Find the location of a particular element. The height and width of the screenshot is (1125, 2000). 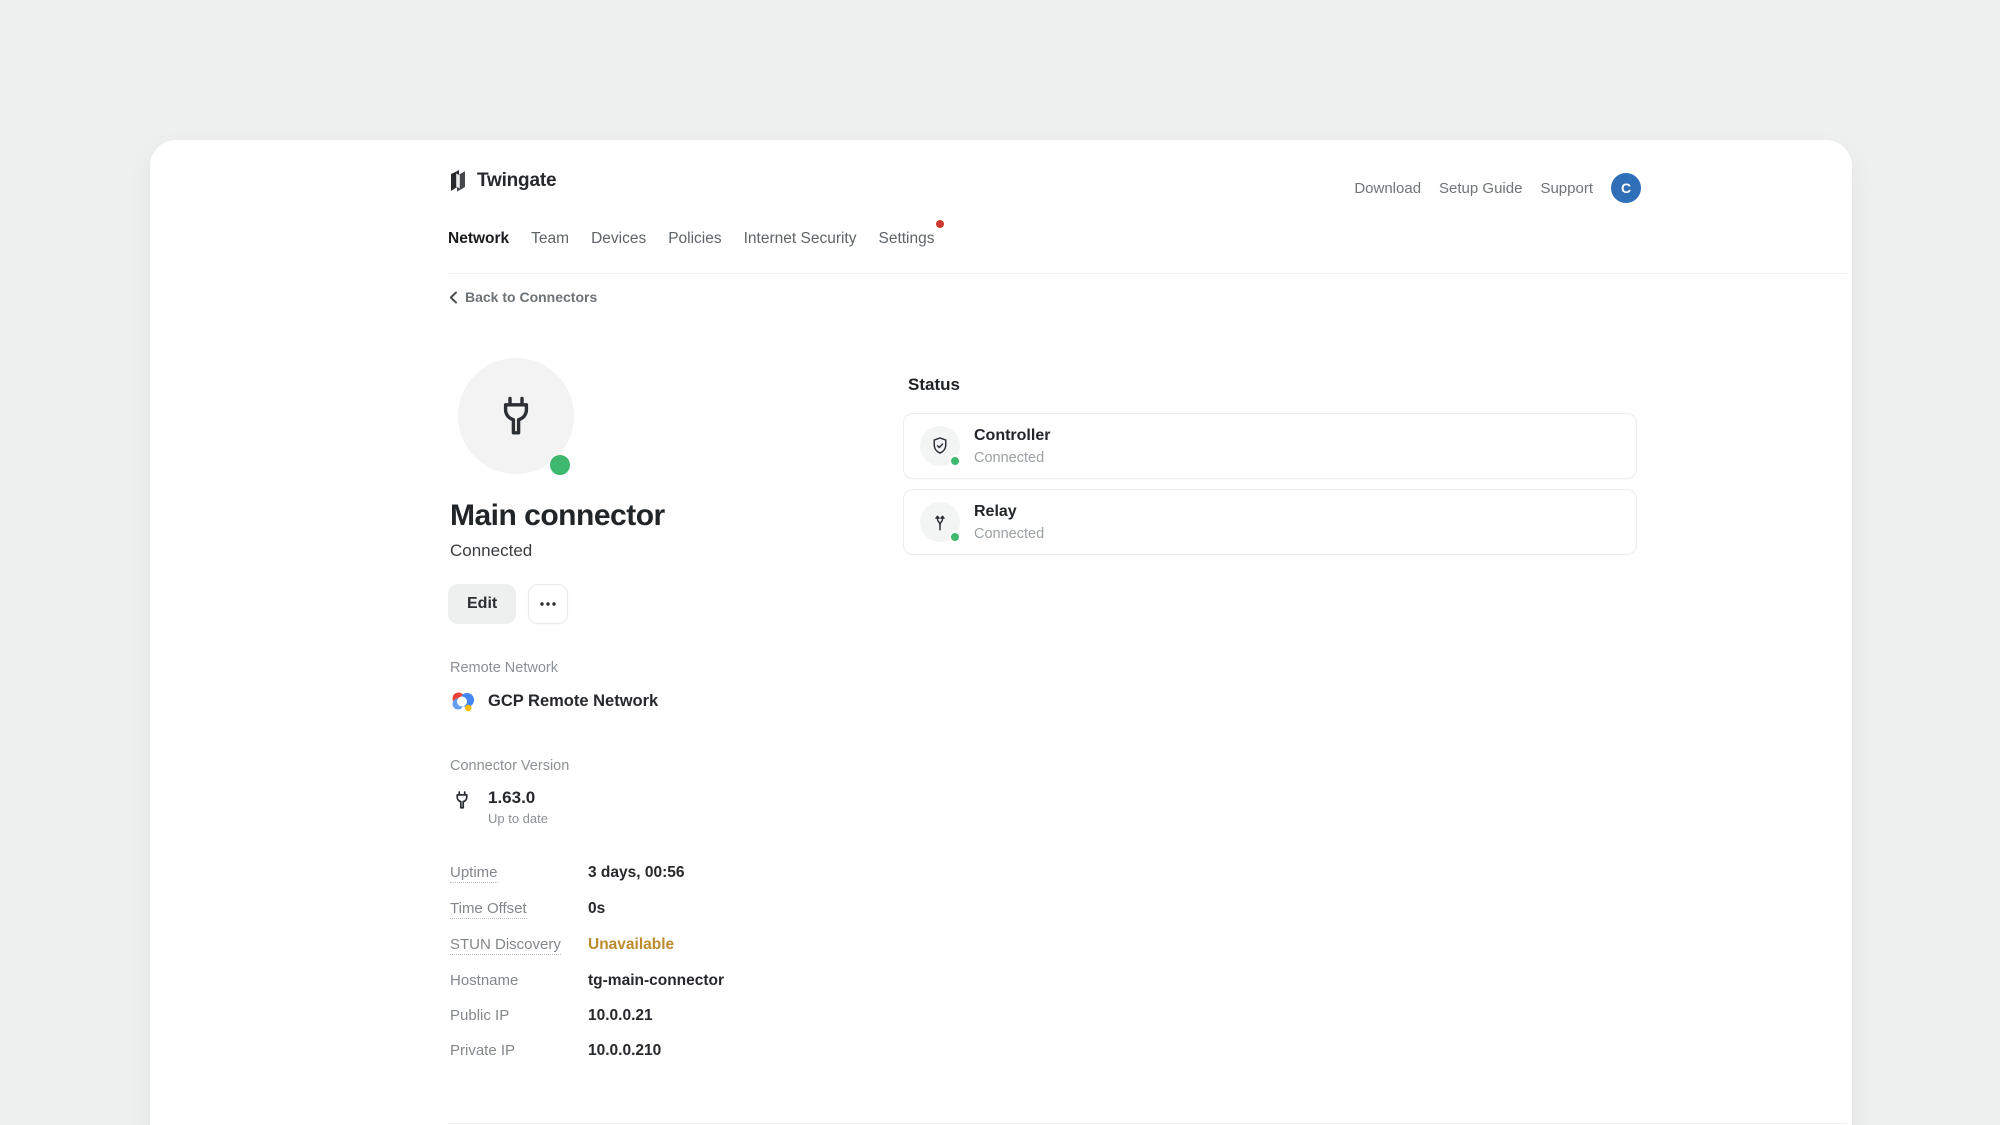

twingate-logo-icon is located at coordinates (458, 181).